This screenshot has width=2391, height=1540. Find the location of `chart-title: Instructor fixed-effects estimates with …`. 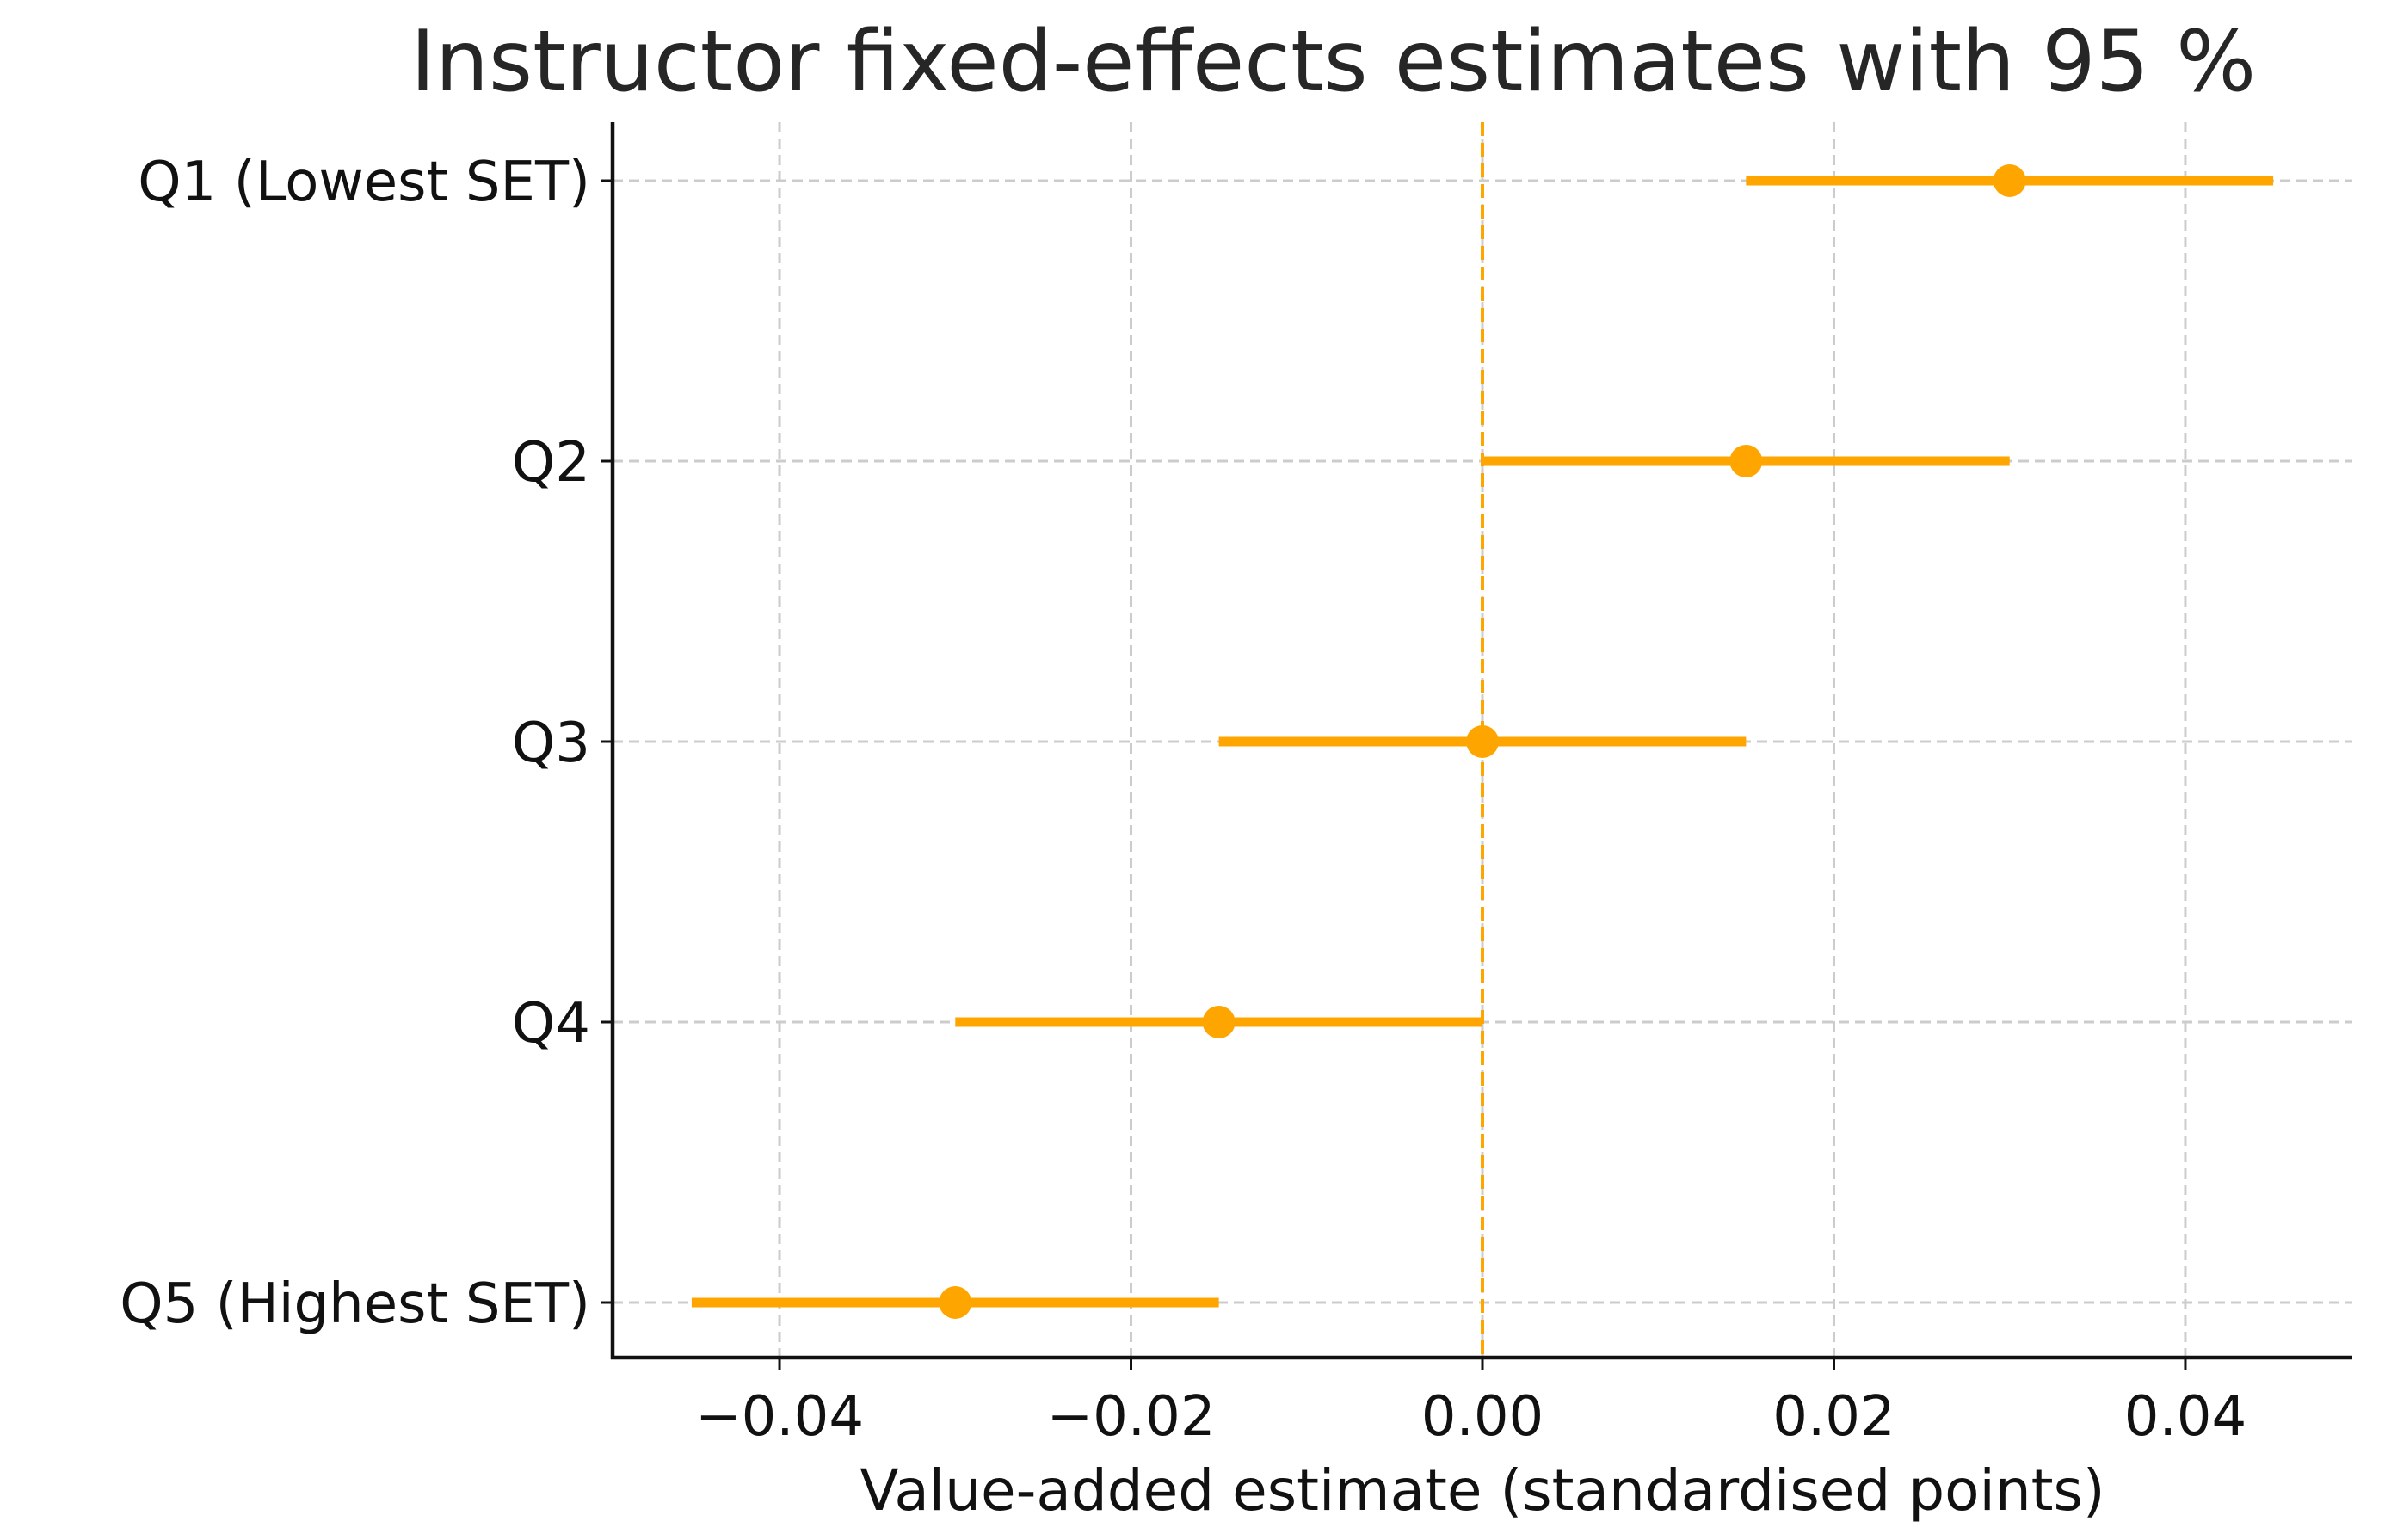

chart-title: Instructor fixed-effects estimates with … is located at coordinates (1333, 62).